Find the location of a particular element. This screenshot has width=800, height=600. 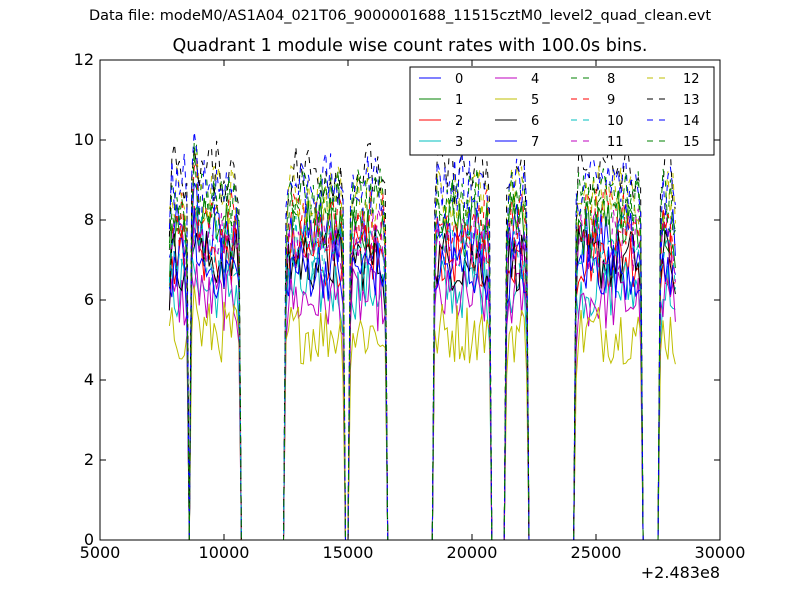

x-tick-label: 30000 is located at coordinates (720, 552).